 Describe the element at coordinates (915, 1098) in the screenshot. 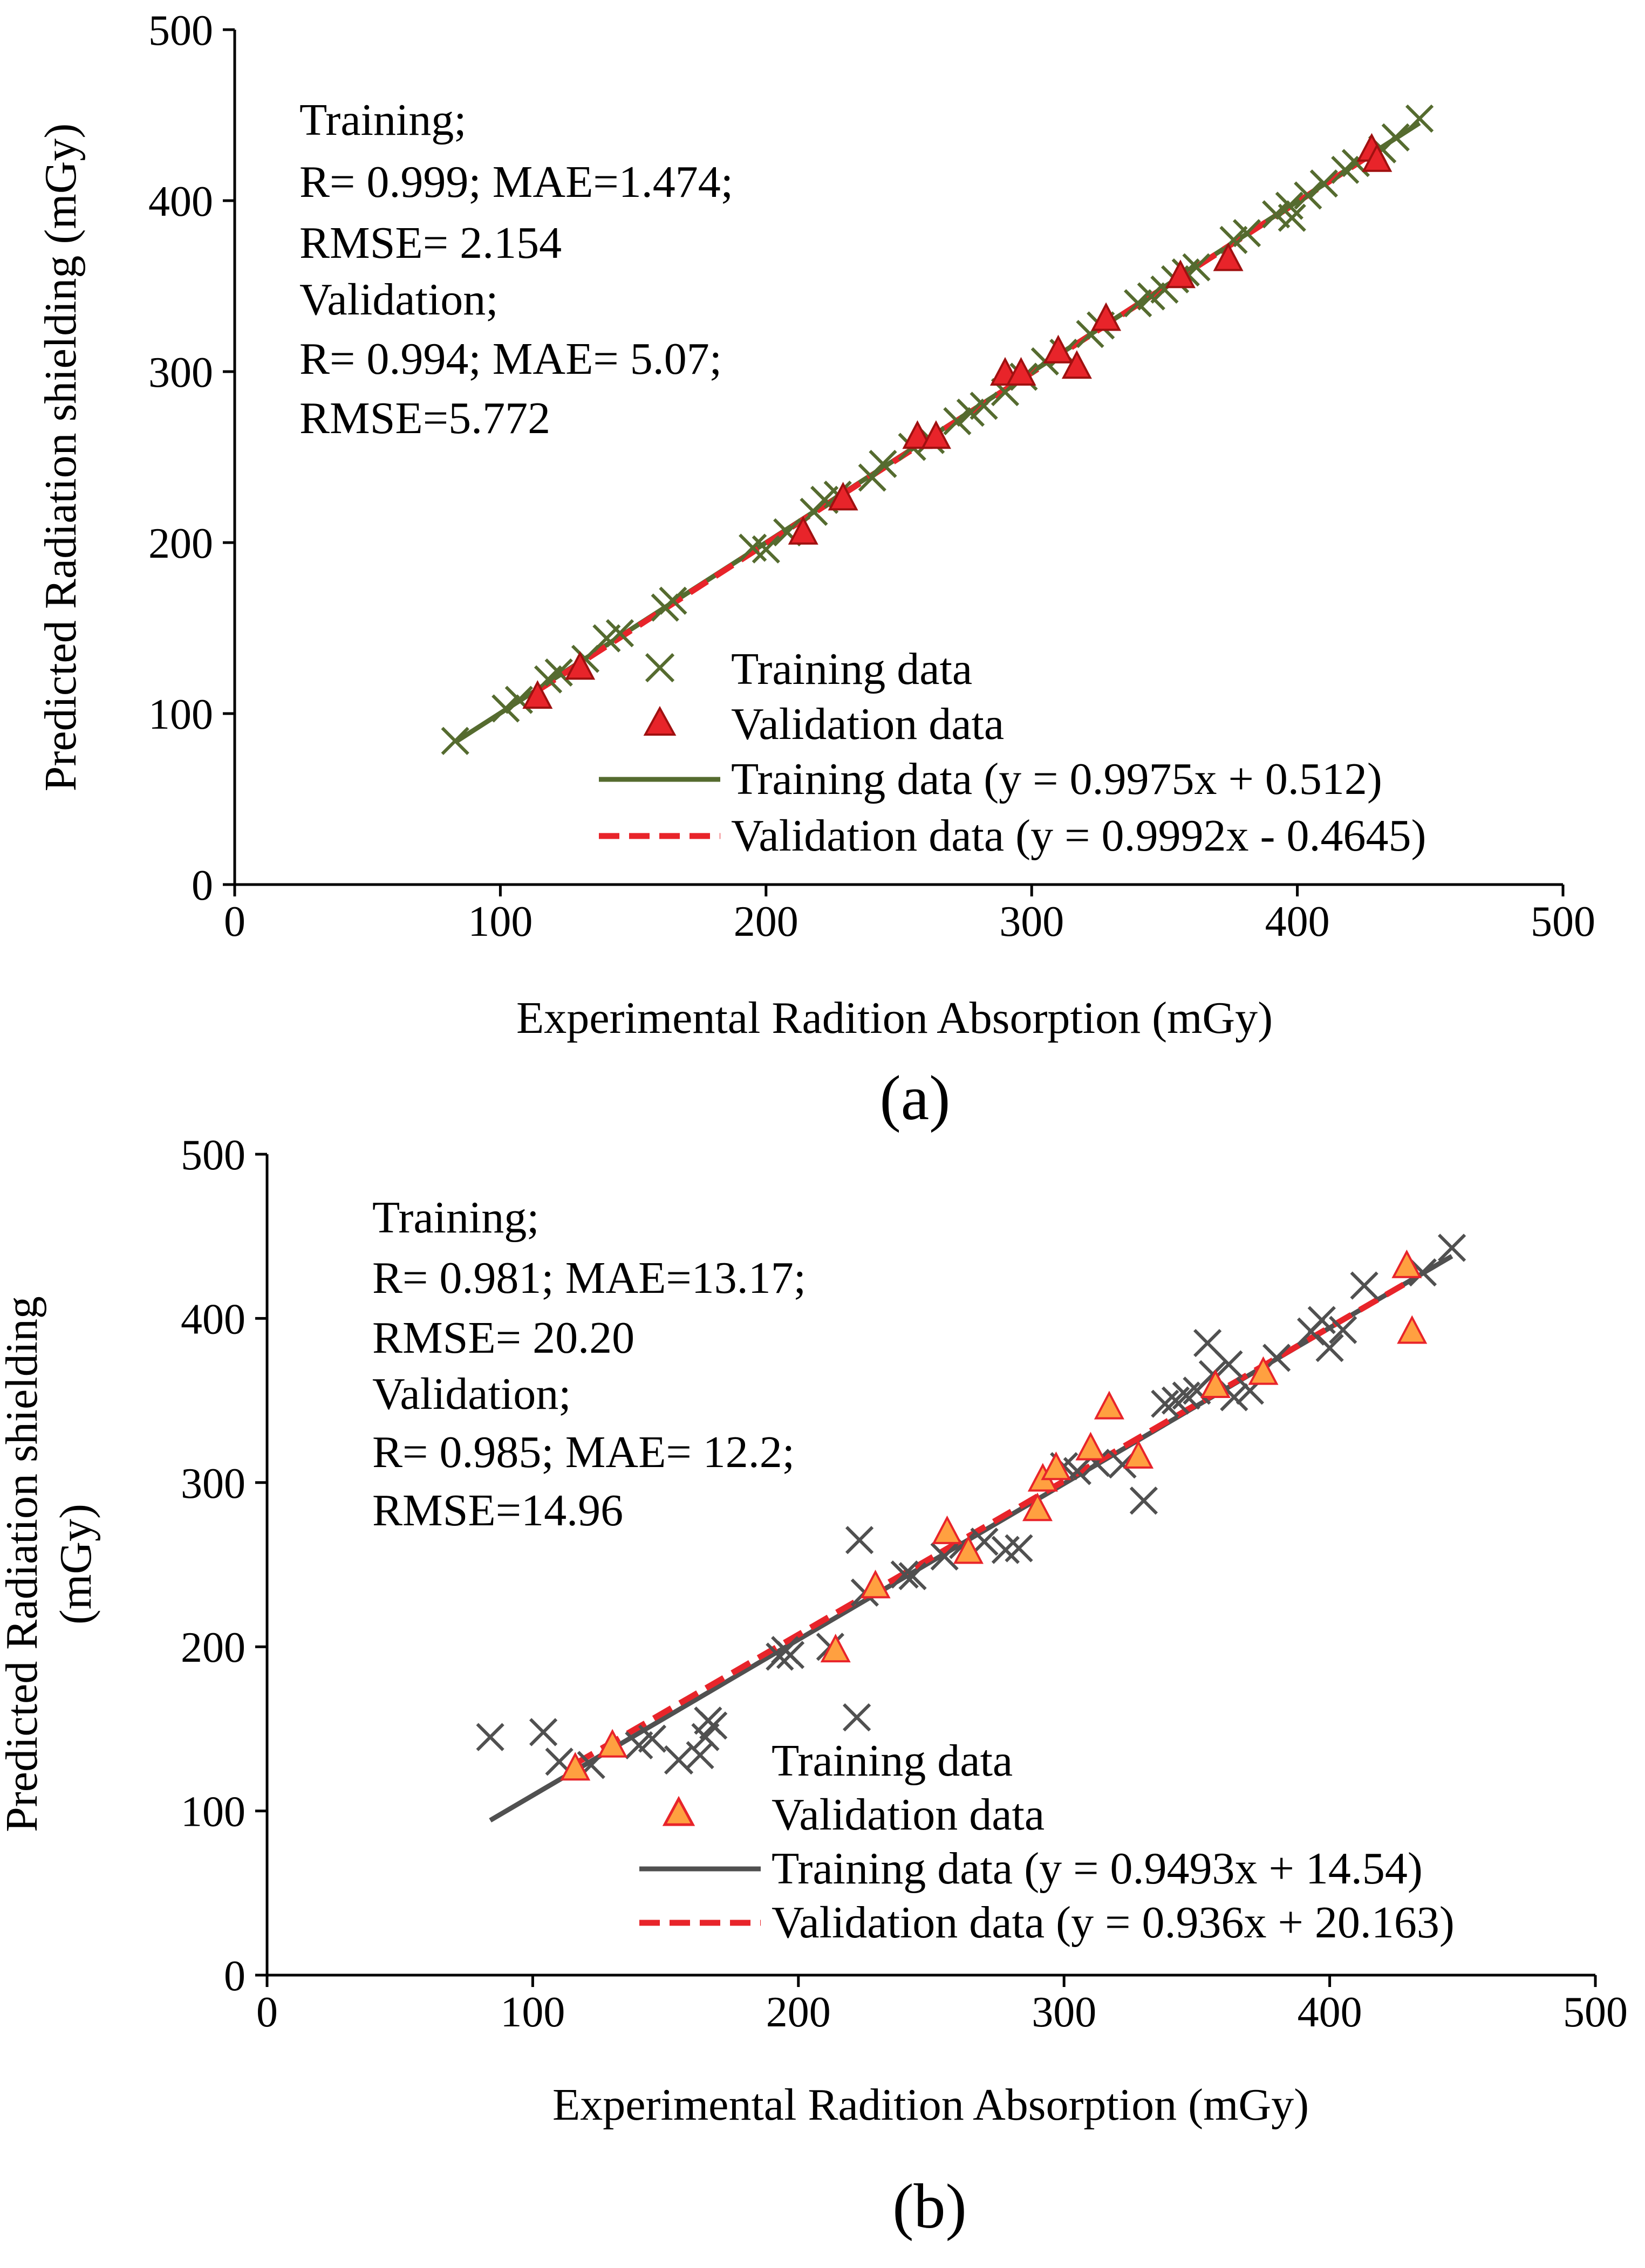

I see `panel-label: (a)` at that location.